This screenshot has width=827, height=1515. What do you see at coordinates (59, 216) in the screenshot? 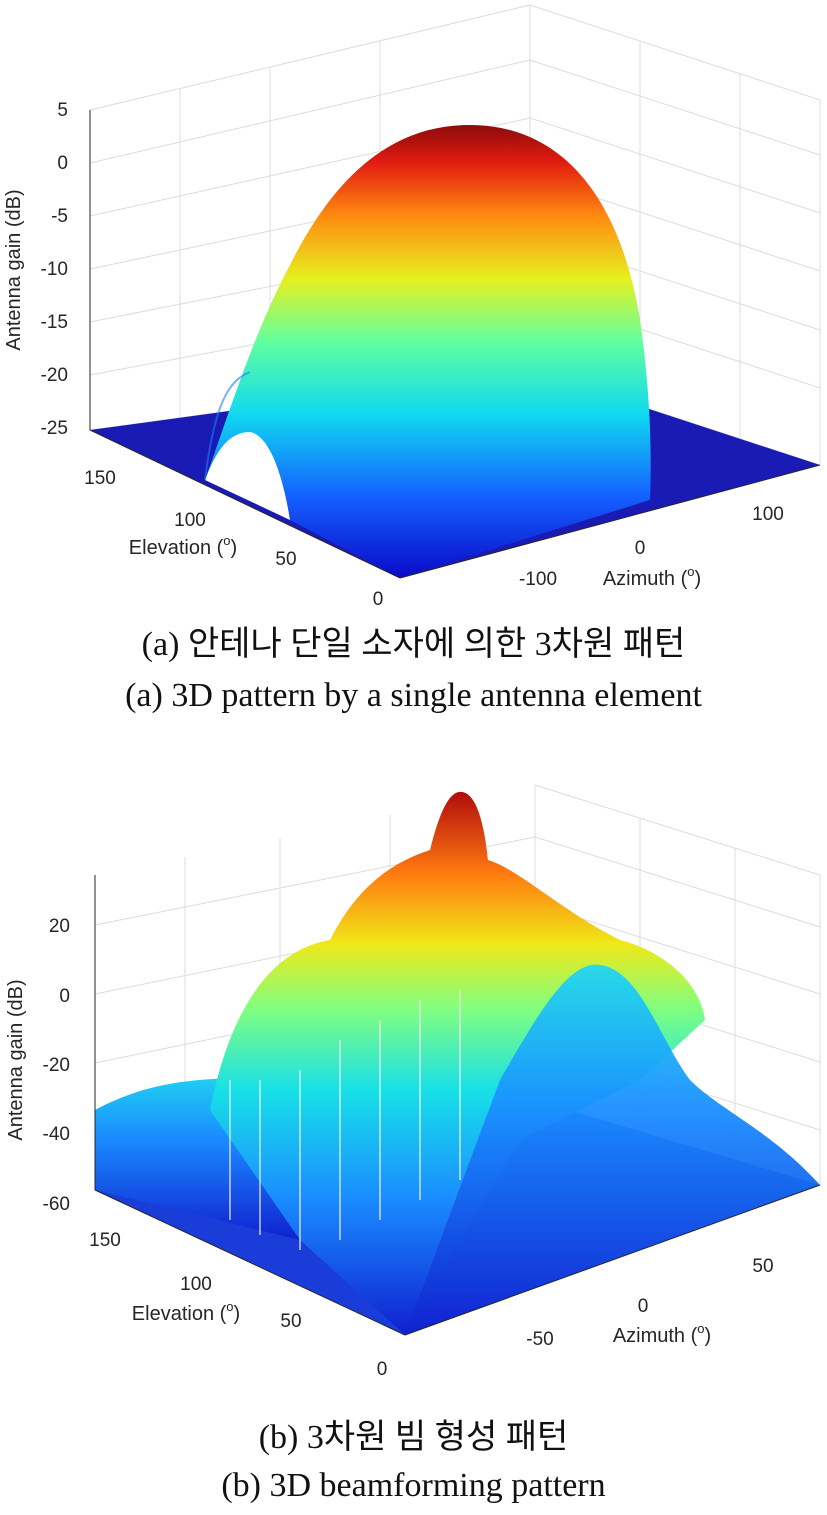
I see `z-tick: -5` at bounding box center [59, 216].